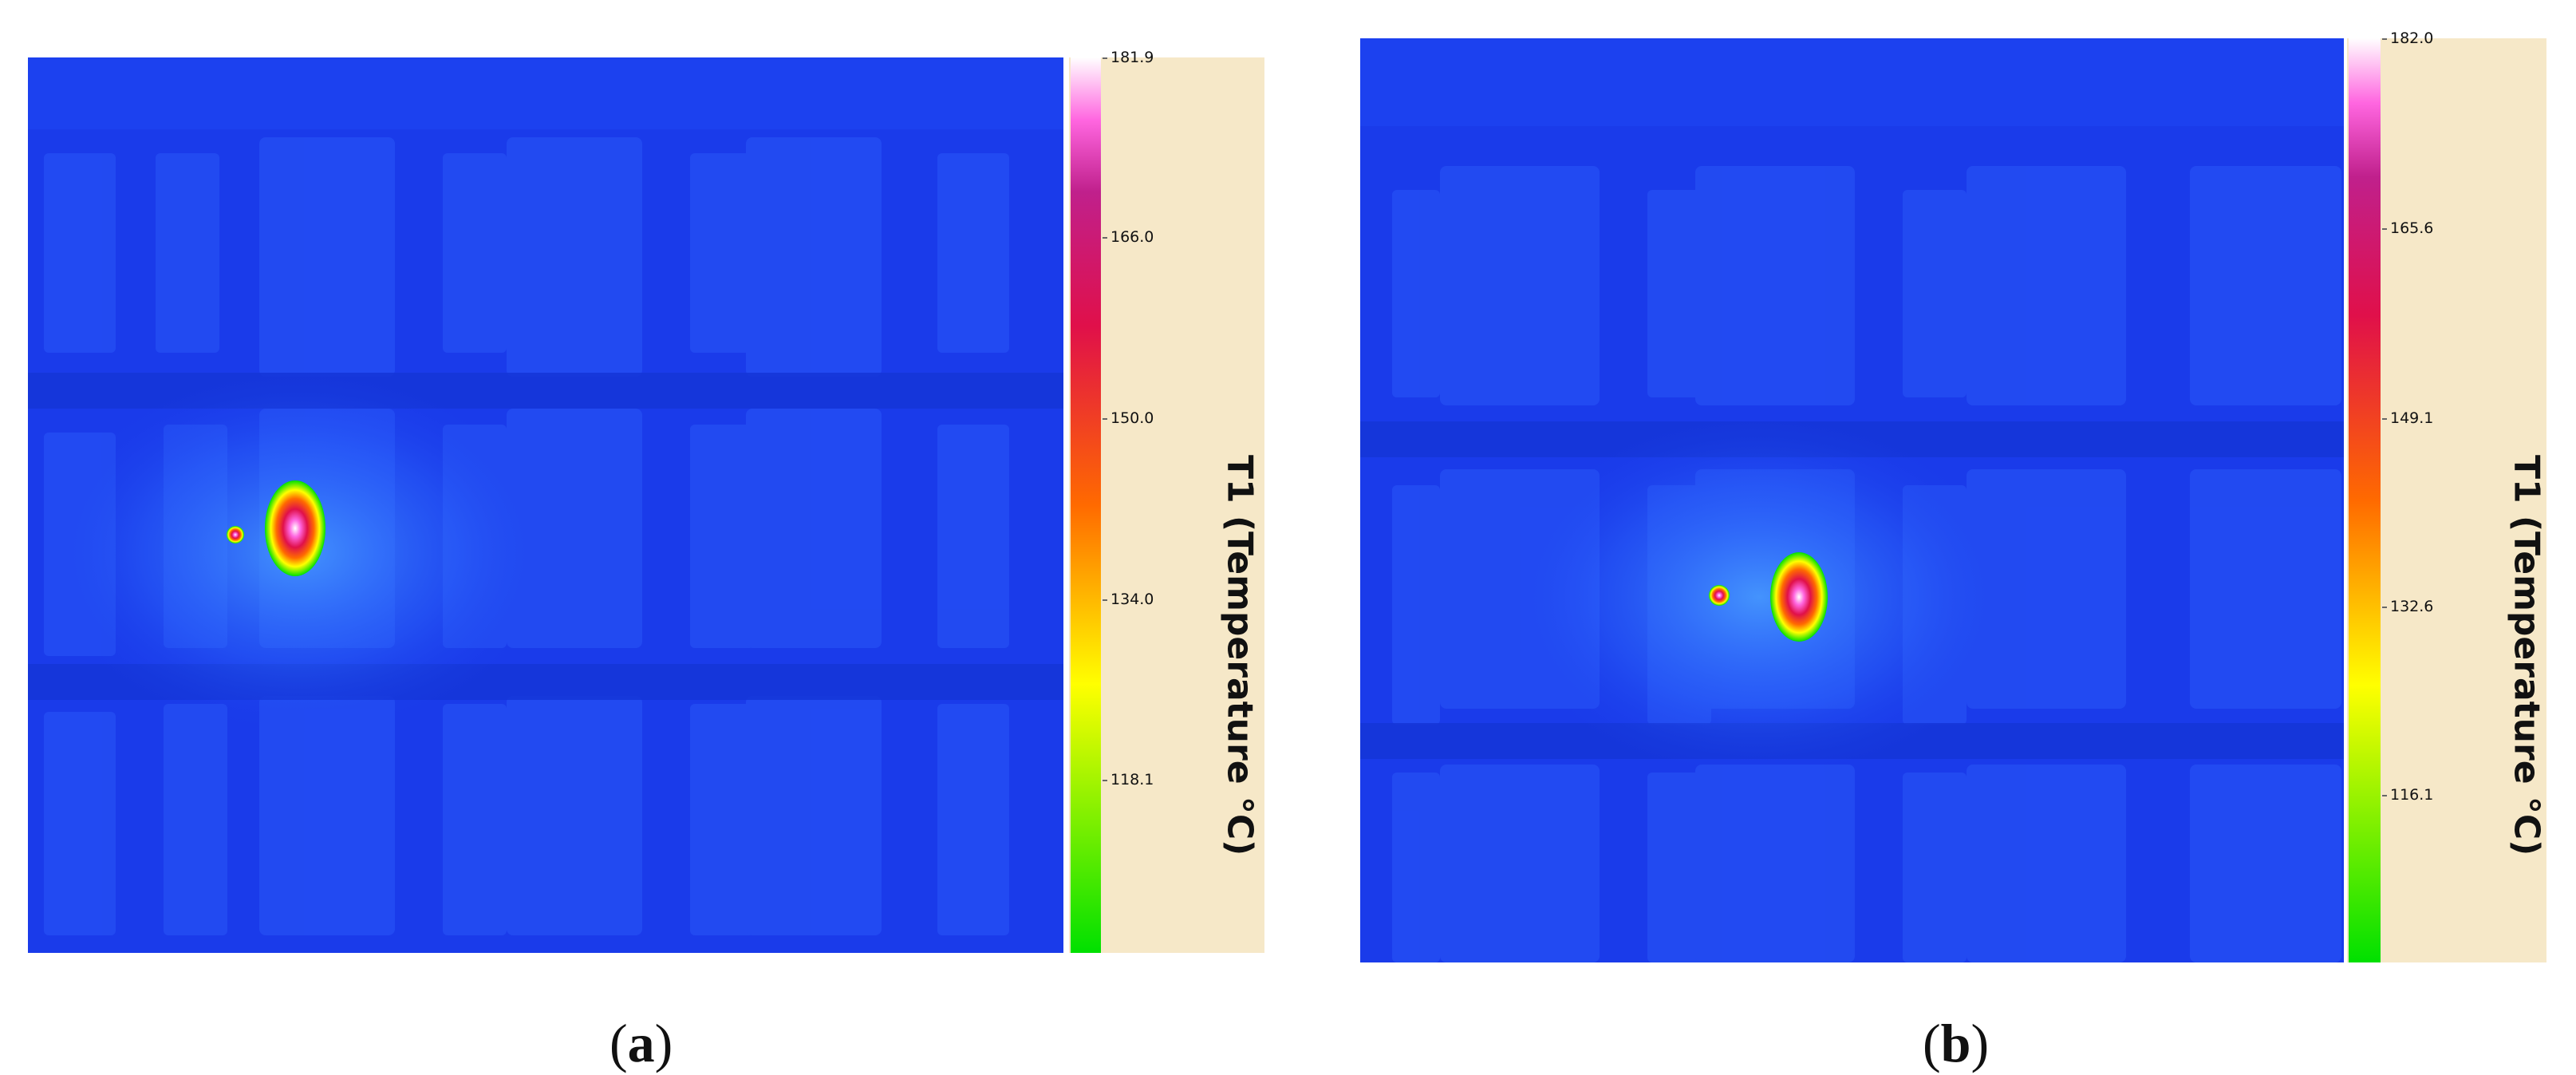 The image size is (2576, 1075). What do you see at coordinates (1719, 595) in the screenshot?
I see `hotspot-small-b` at bounding box center [1719, 595].